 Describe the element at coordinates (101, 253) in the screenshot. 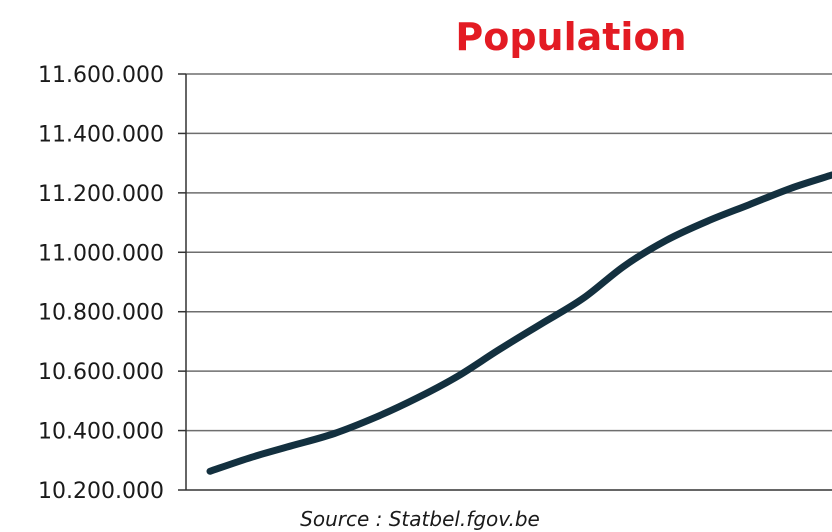

I see `y-tick-label: 11.000.000` at that location.